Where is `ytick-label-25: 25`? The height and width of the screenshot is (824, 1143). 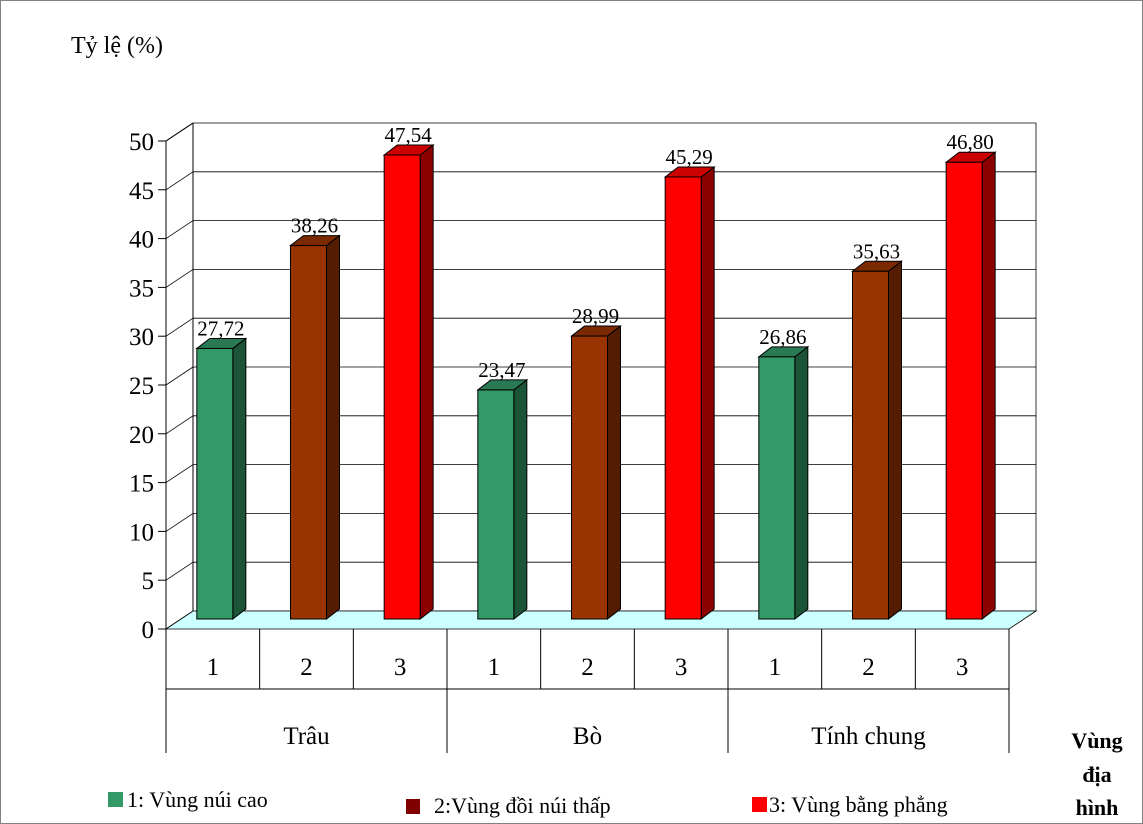
ytick-label-25: 25 is located at coordinates (141, 386).